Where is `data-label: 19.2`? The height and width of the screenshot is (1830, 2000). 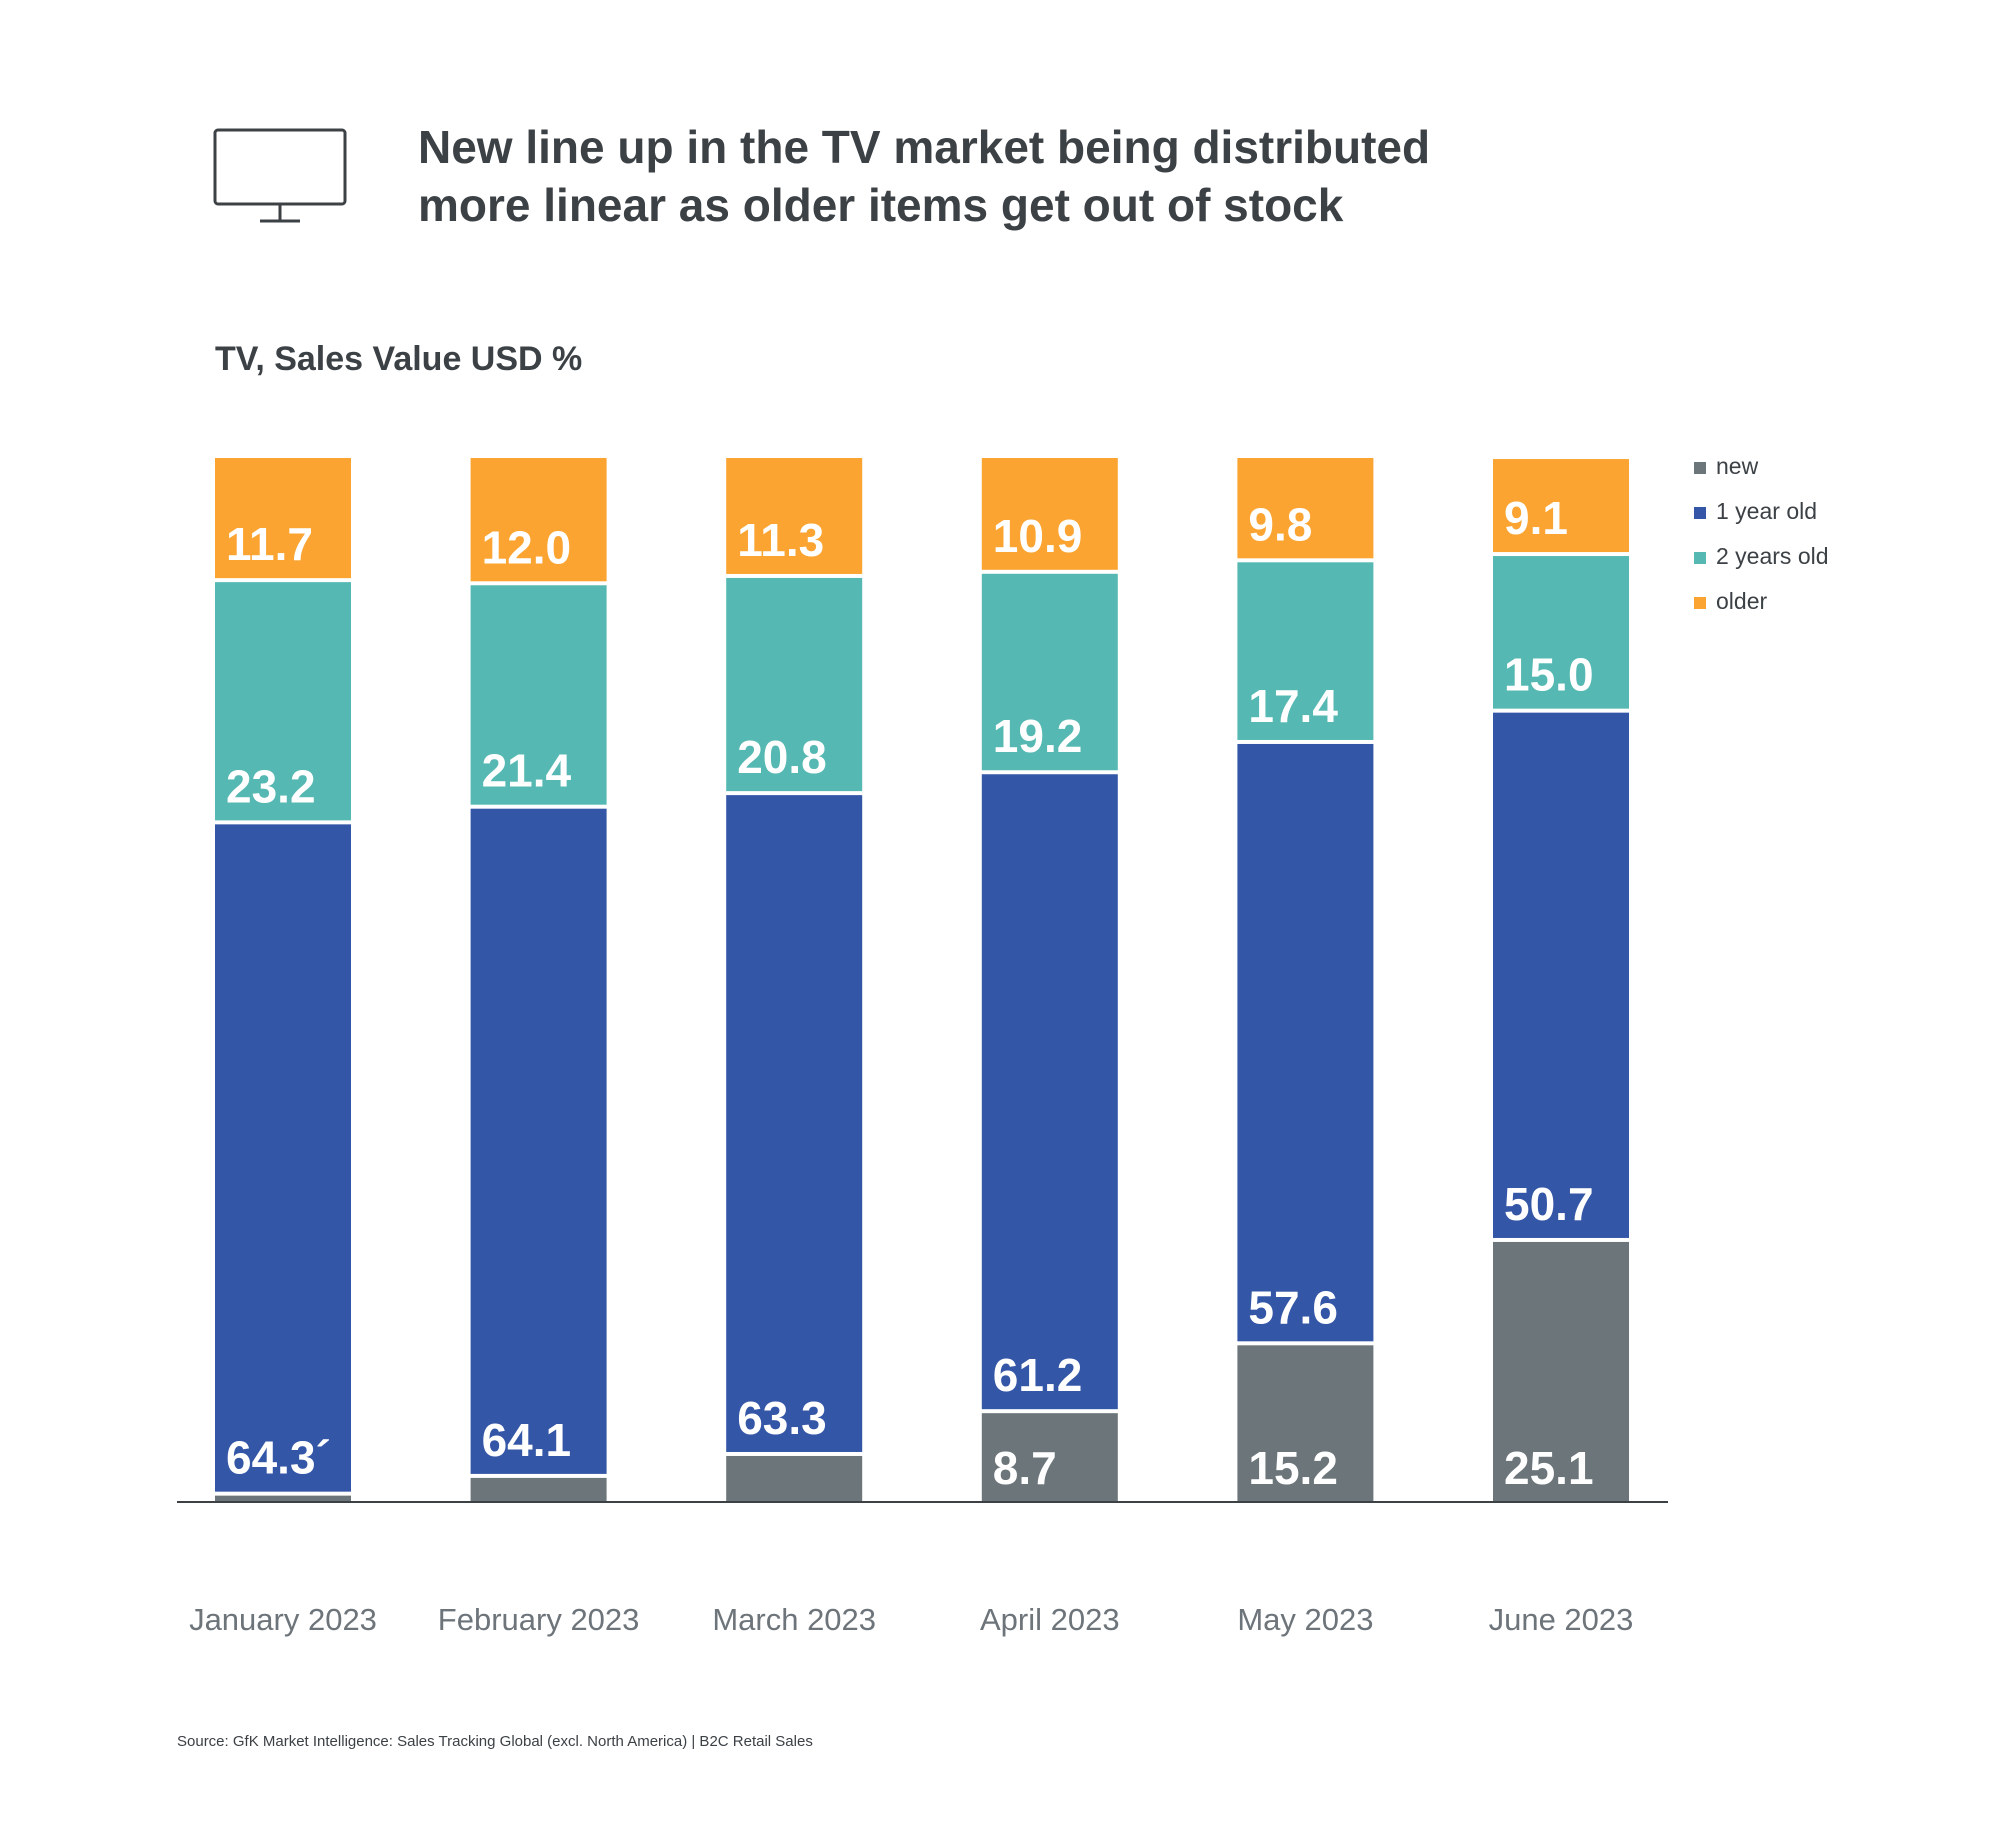 data-label: 19.2 is located at coordinates (1038, 736).